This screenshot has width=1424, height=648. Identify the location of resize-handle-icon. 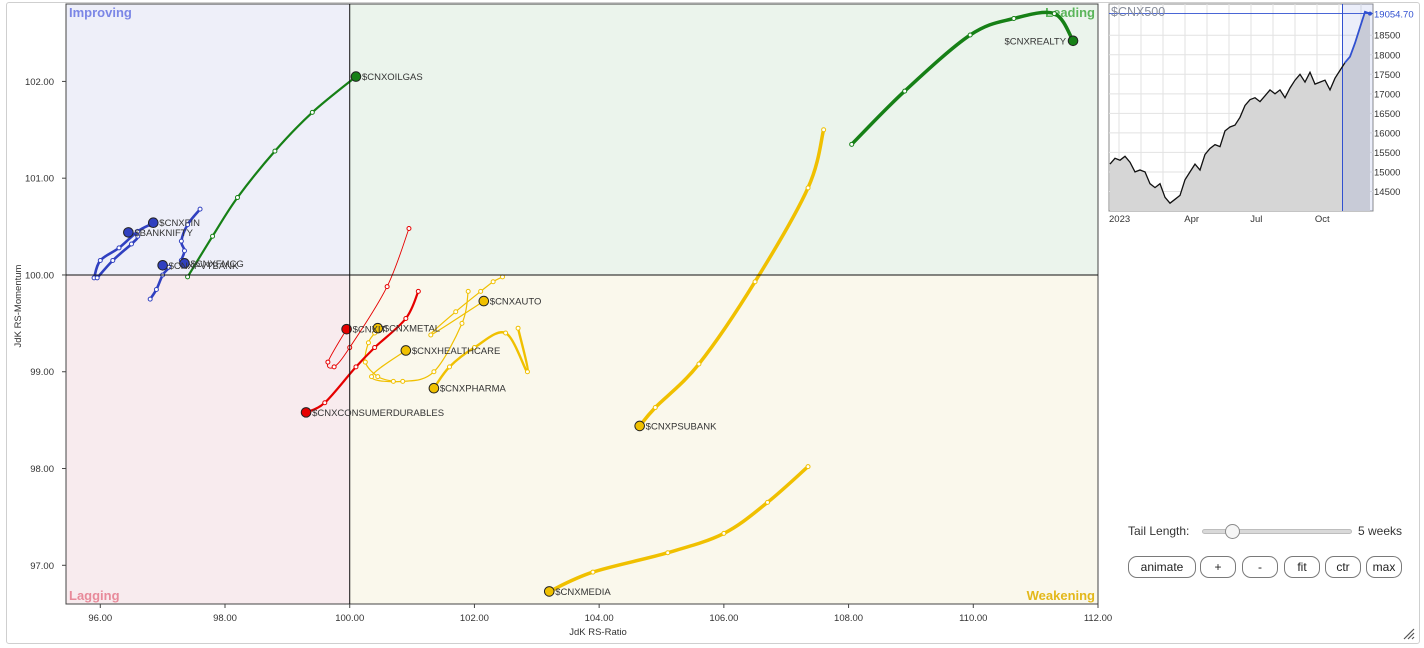
(1409, 634).